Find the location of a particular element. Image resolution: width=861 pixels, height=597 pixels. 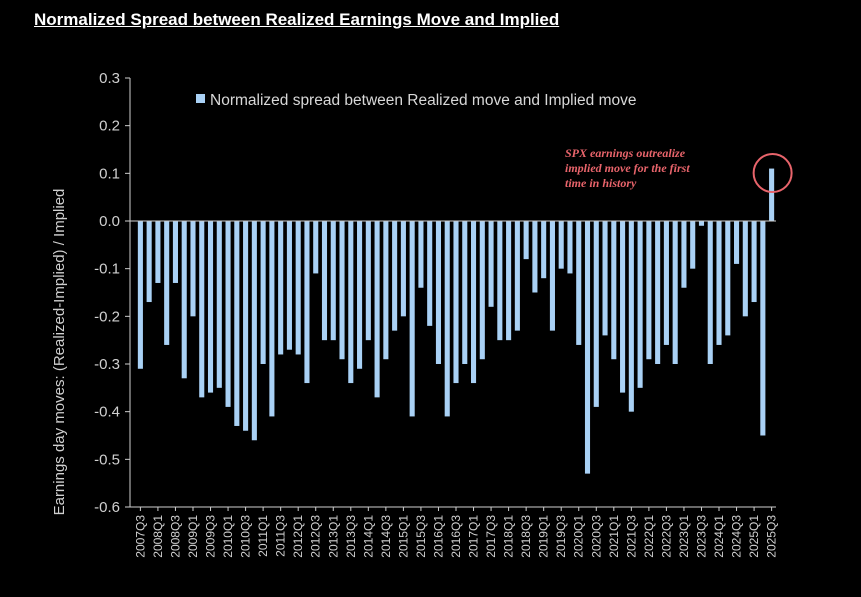

y-tick-label: -0.5 is located at coordinates (107, 459).